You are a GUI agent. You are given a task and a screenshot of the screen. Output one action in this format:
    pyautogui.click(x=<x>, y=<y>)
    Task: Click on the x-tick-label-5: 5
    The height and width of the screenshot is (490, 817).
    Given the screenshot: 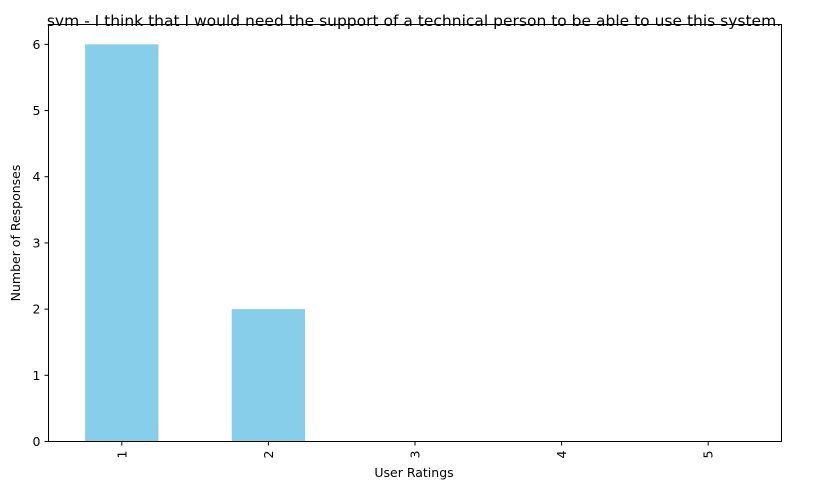 What is the action you would take?
    pyautogui.click(x=708, y=455)
    